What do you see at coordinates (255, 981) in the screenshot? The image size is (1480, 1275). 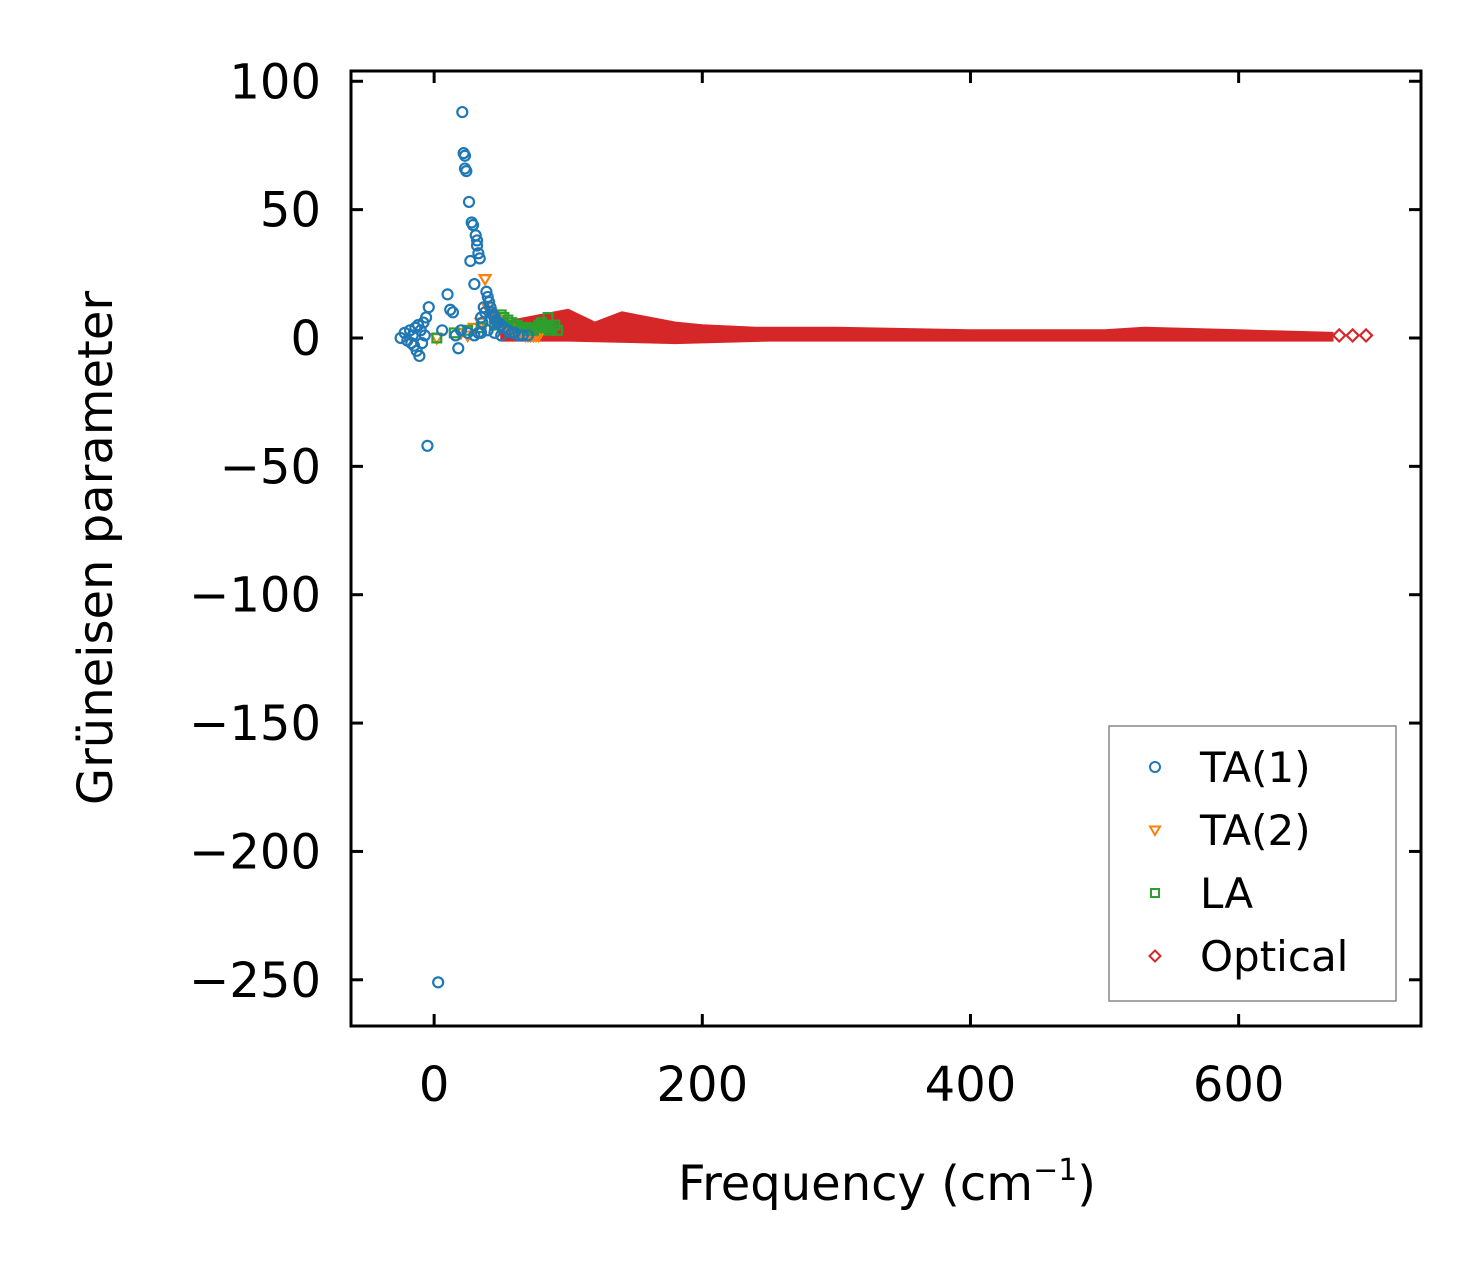 I see `y-tick-label: −250` at bounding box center [255, 981].